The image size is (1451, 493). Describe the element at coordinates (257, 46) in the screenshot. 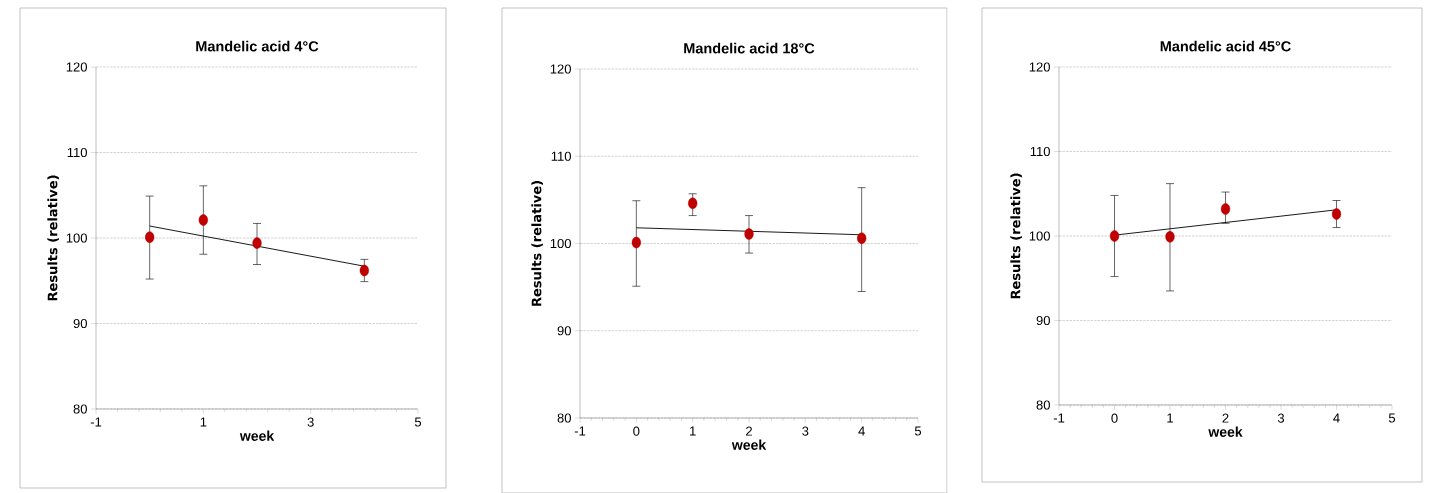

I see `chart-title: Mandelic acid 4°C` at that location.